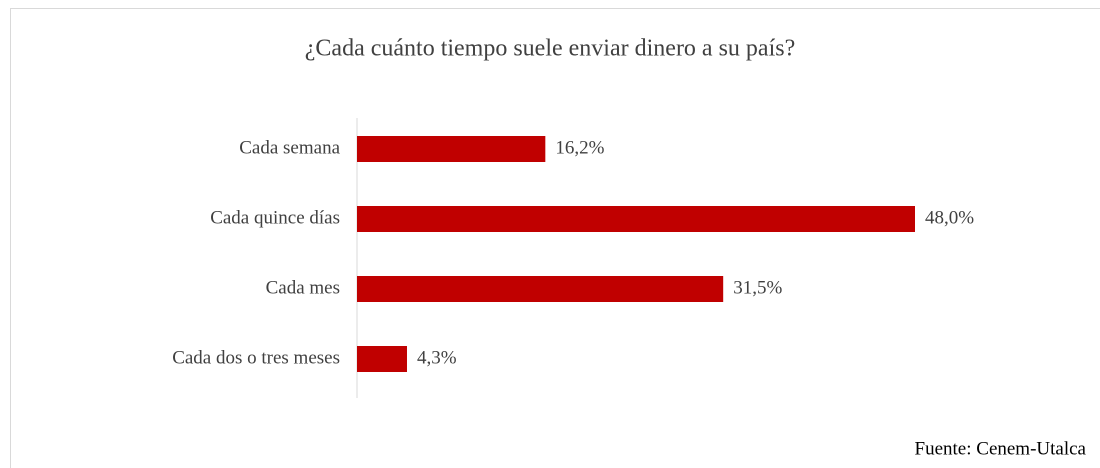  Describe the element at coordinates (256, 357) in the screenshot. I see `category-label: Cada dos o tres meses` at that location.